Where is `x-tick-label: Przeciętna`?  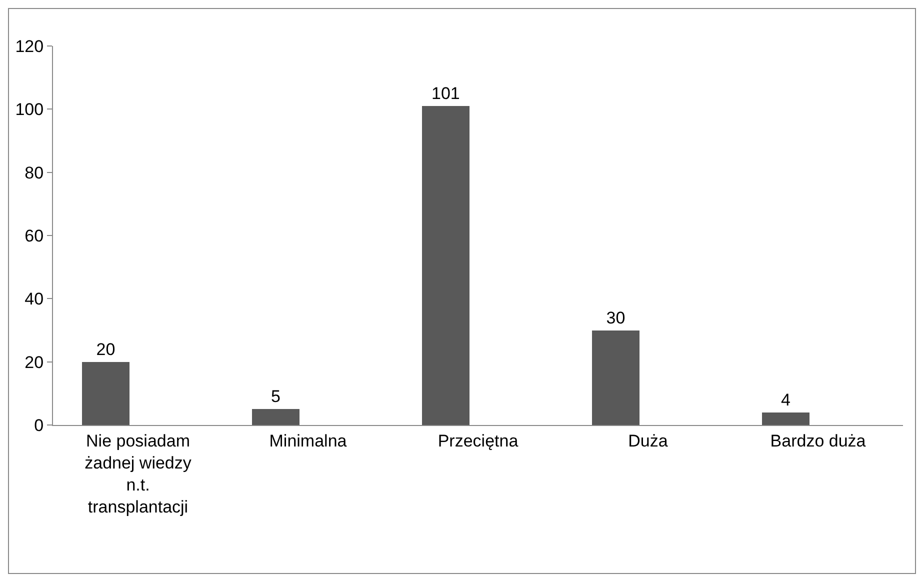 x-tick-label: Przeciętna is located at coordinates (478, 440).